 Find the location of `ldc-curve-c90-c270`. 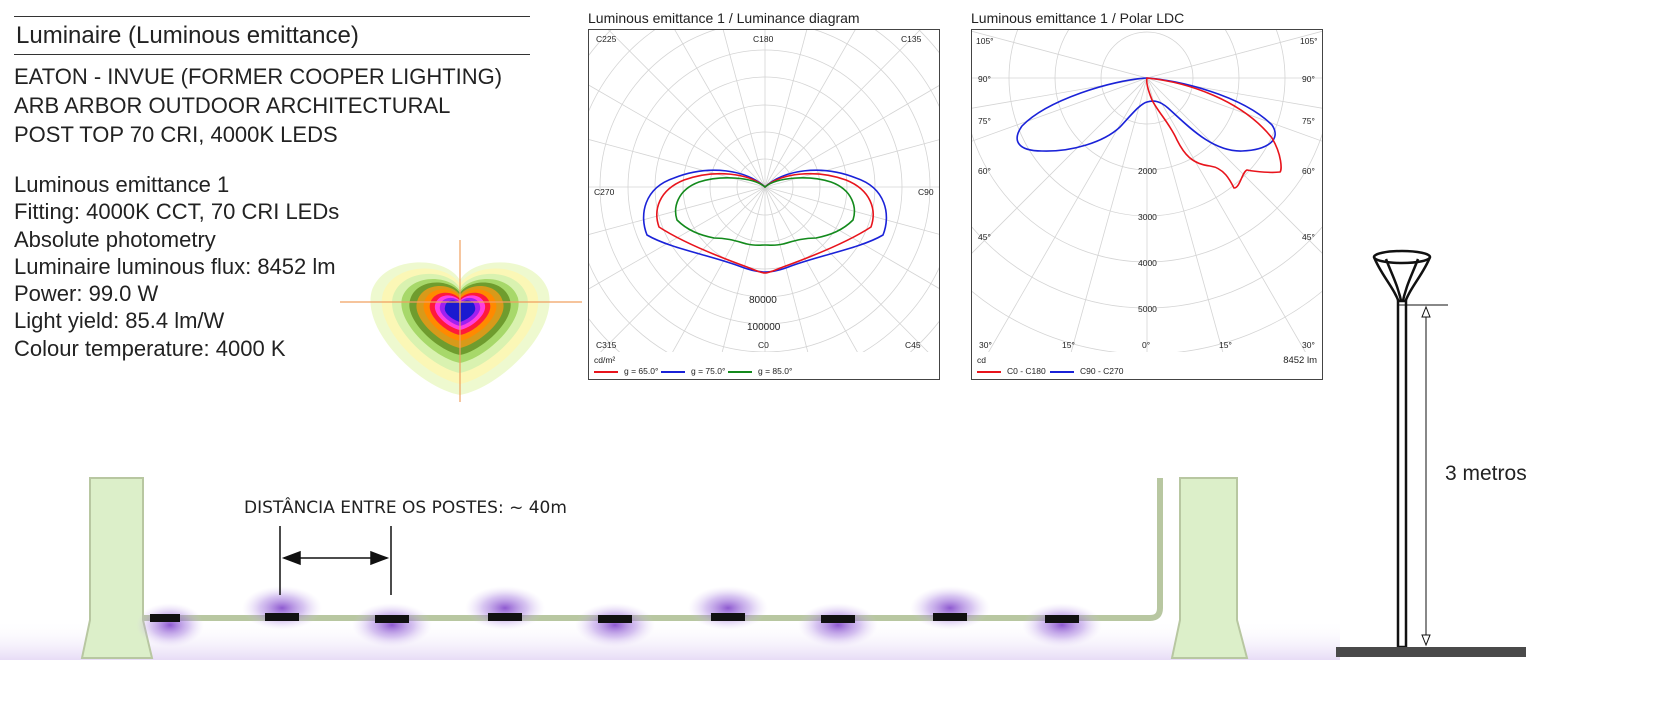

ldc-curve-c90-c270 is located at coordinates (1146, 114).